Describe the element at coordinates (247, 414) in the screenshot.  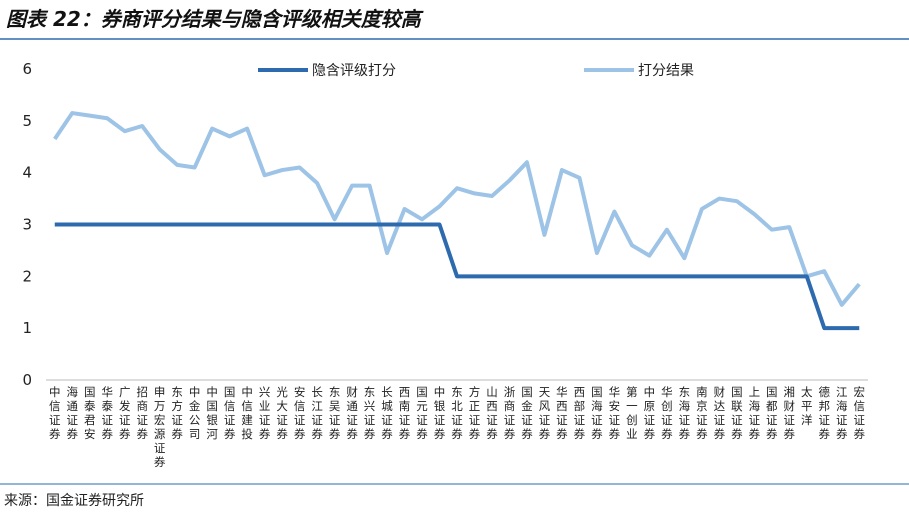
I see `x-tick-label: 中信建投` at that location.